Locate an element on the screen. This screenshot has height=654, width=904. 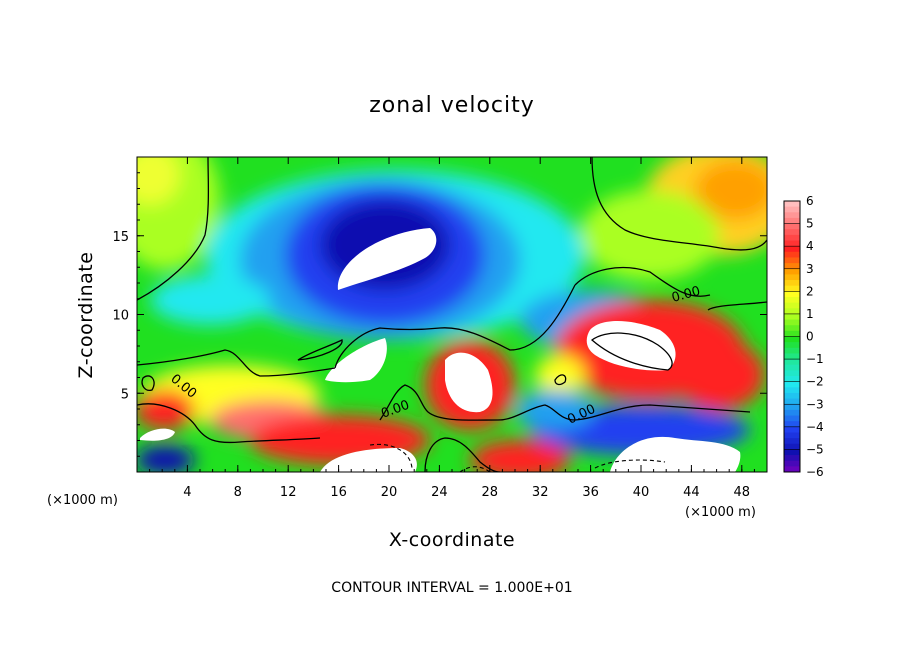
colorbar-tick-label: 6 is located at coordinates (810, 201).